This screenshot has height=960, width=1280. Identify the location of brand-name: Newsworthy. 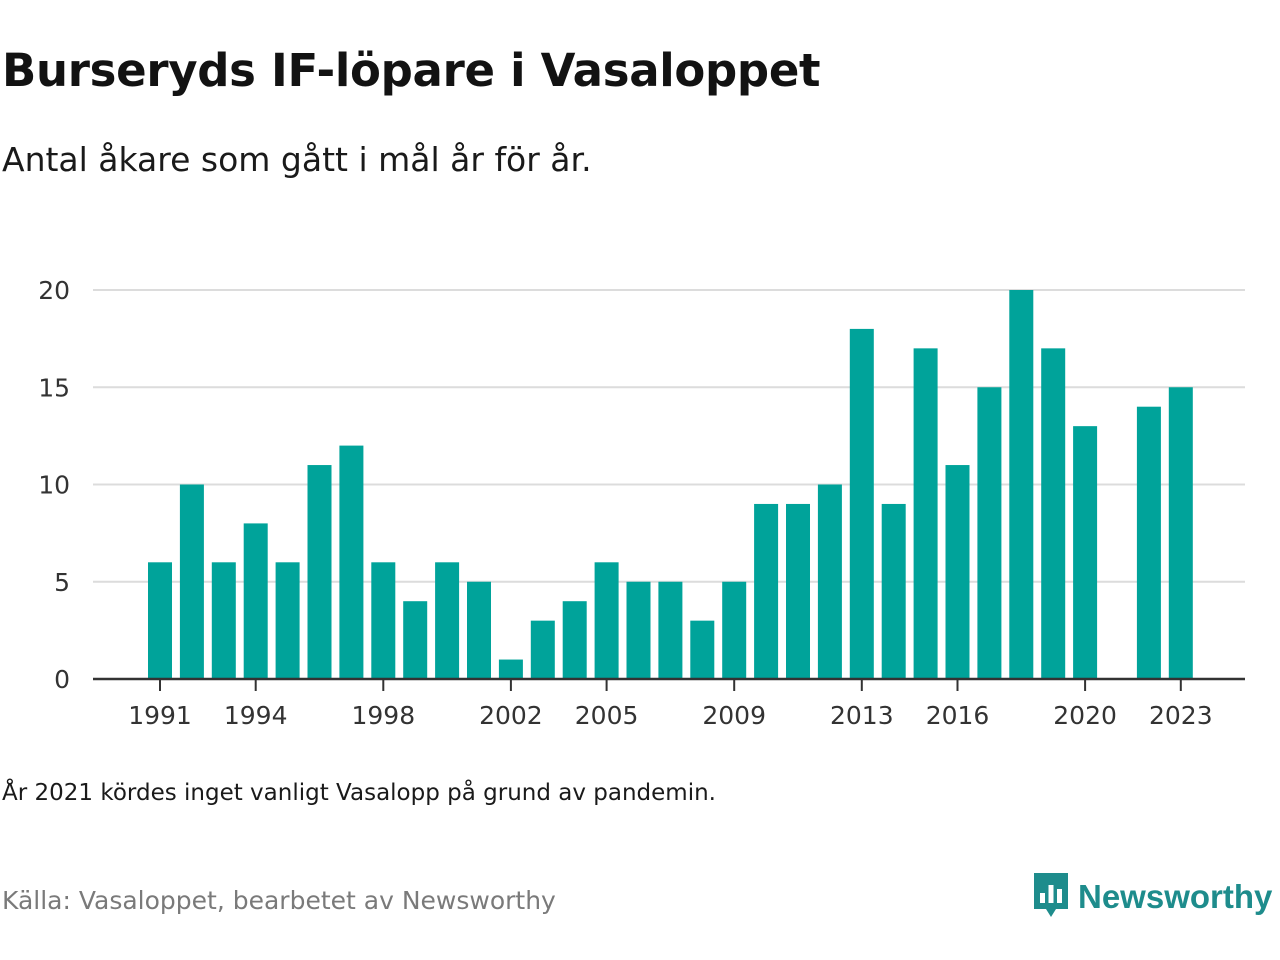
(1175, 896).